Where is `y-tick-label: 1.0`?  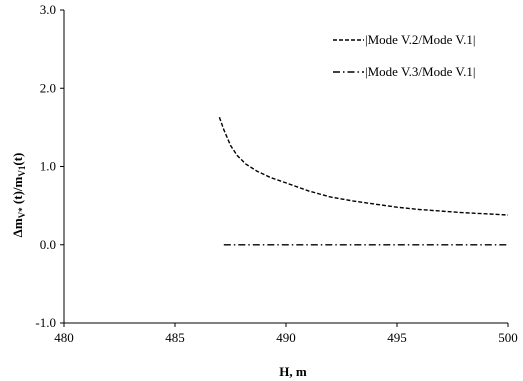 y-tick-label: 1.0 is located at coordinates (48, 166).